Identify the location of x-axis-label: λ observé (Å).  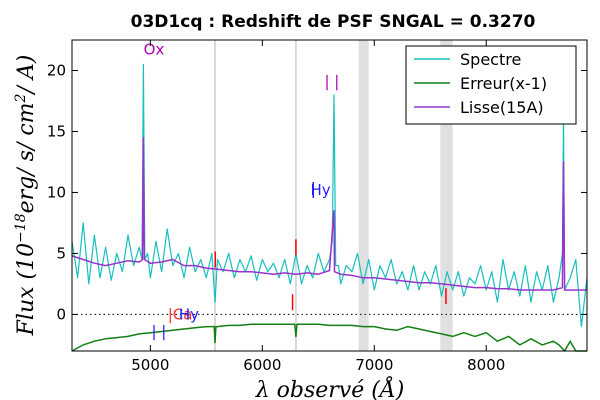
(330, 387).